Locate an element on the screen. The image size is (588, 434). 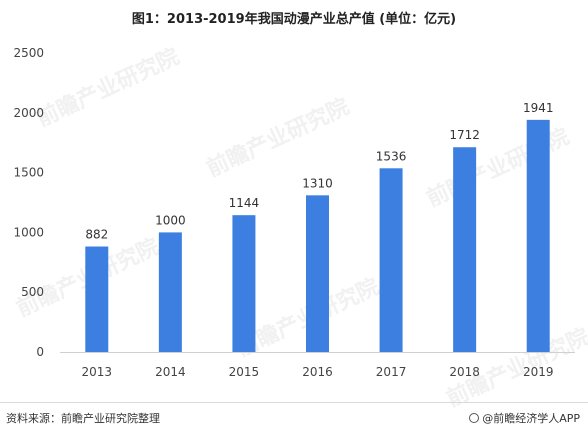
y-tick-label: 1000 is located at coordinates (28, 232).